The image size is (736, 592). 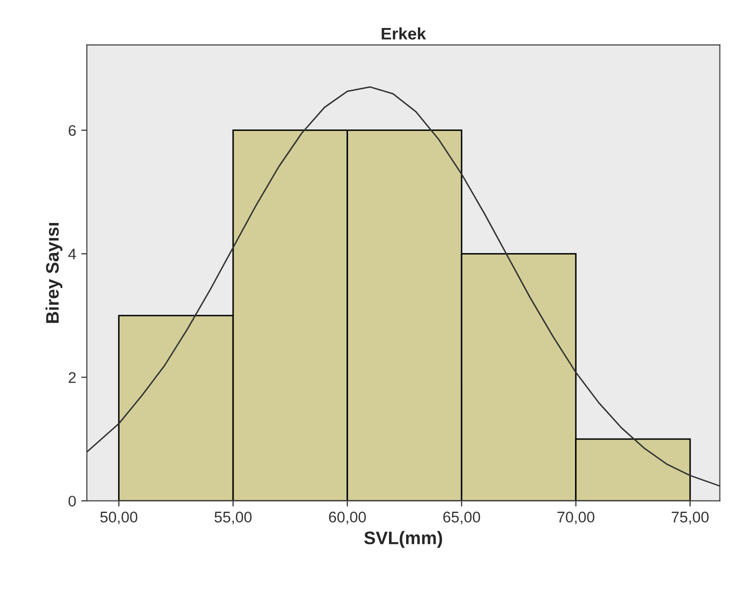 I want to click on y-tick-label: 6, so click(x=72, y=130).